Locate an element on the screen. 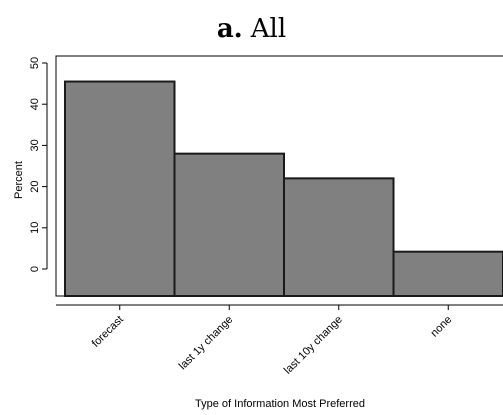 The width and height of the screenshot is (503, 415). y-tick-label: 0 is located at coordinates (35, 269).